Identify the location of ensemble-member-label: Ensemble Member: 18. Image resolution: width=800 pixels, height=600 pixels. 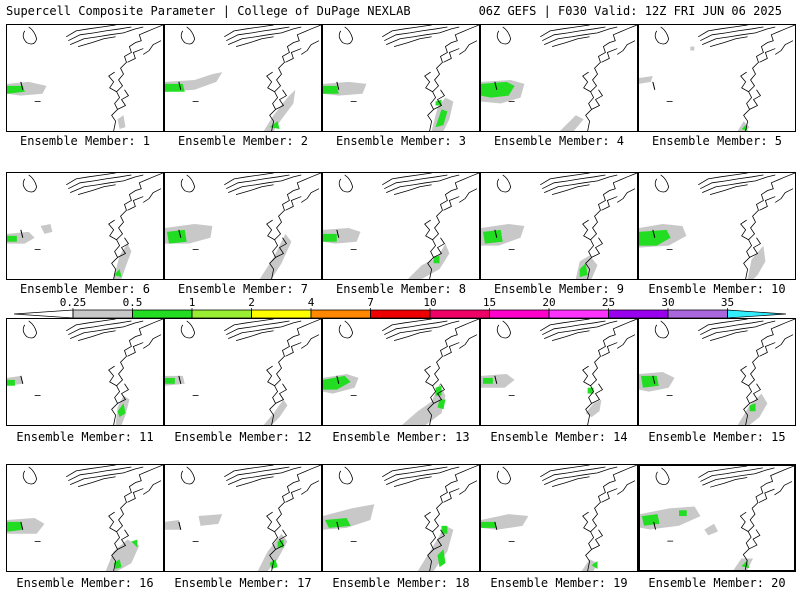
(401, 583).